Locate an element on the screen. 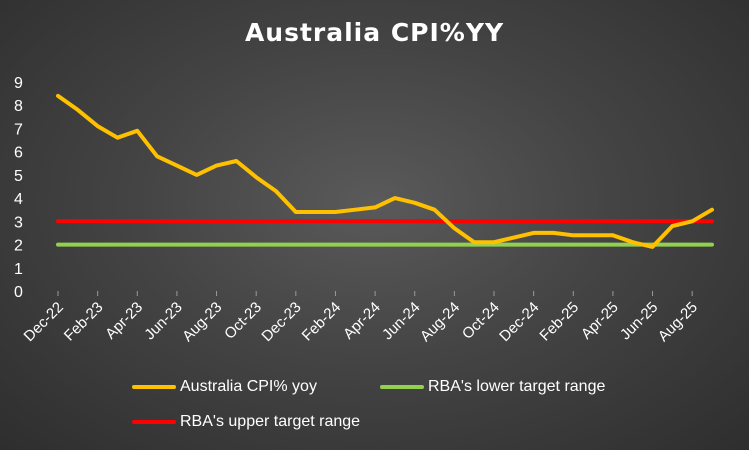 The height and width of the screenshot is (450, 749). x-tick-label: Feb-23 is located at coordinates (84, 322).